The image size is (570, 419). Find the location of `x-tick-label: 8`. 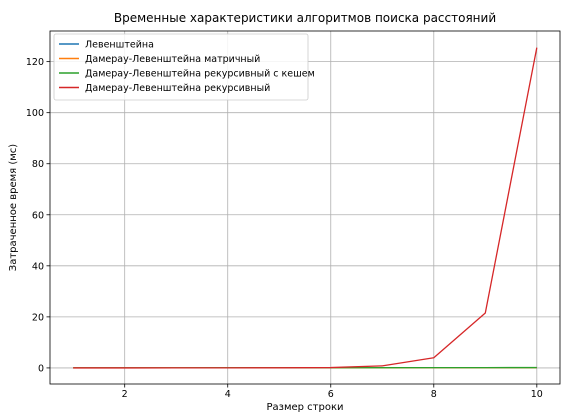

x-tick-label: 8 is located at coordinates (434, 394).